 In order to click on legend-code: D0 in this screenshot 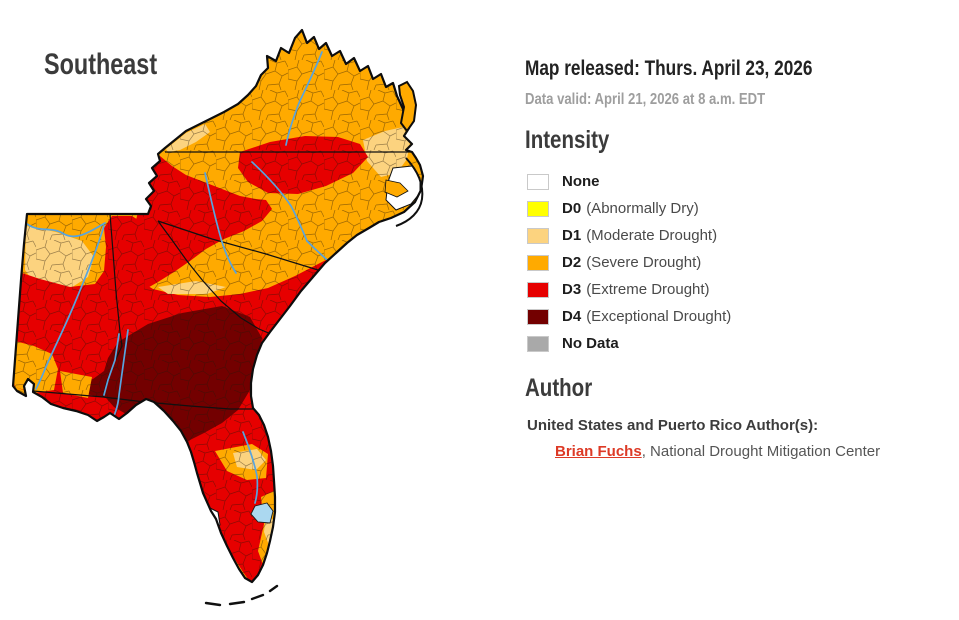, I will do `click(572, 208)`.